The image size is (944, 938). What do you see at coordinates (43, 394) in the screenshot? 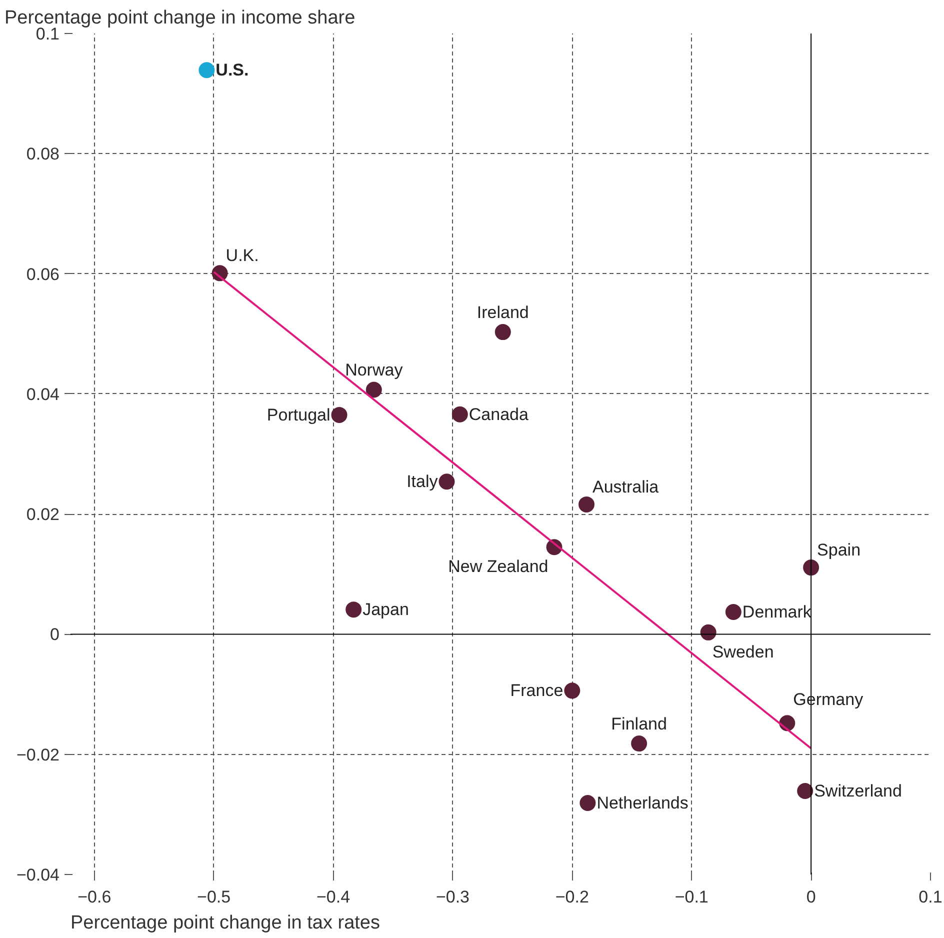
I see `y-tick-label: 0.04` at bounding box center [43, 394].